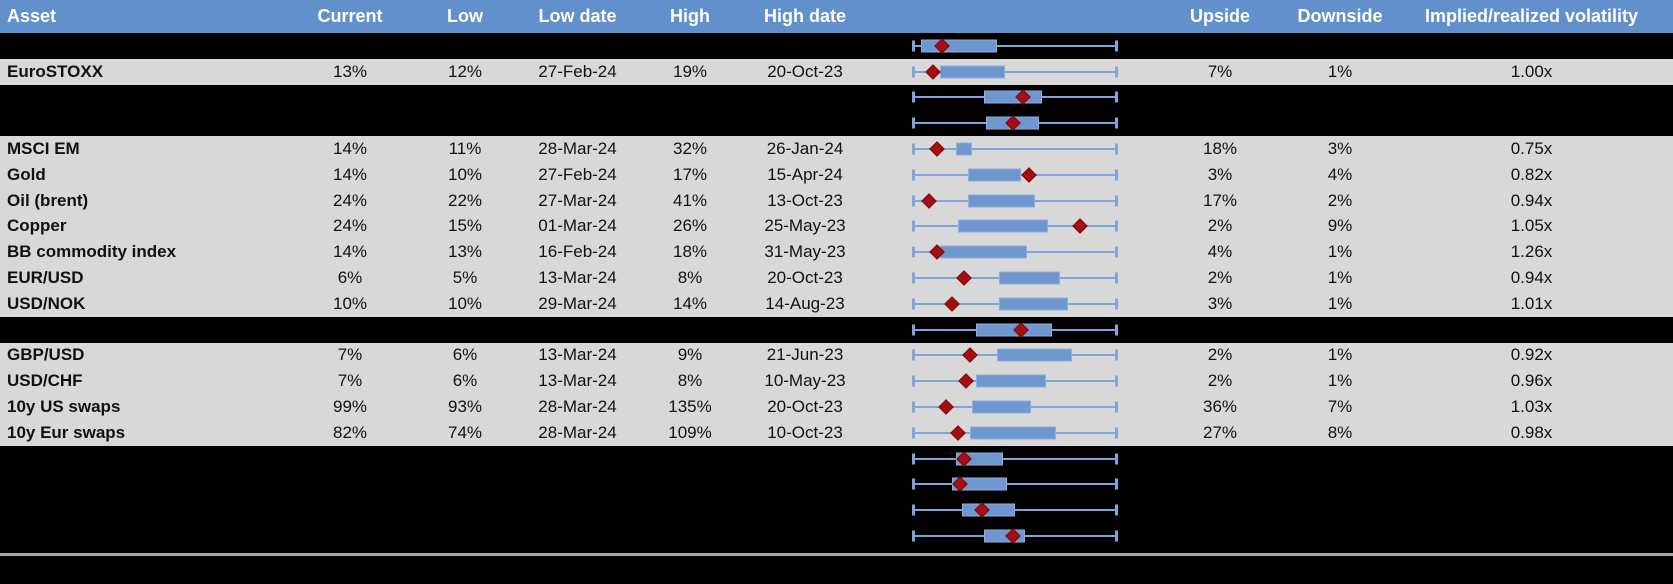 The image size is (1673, 584). What do you see at coordinates (836, 554) in the screenshot?
I see `bottom-divider` at bounding box center [836, 554].